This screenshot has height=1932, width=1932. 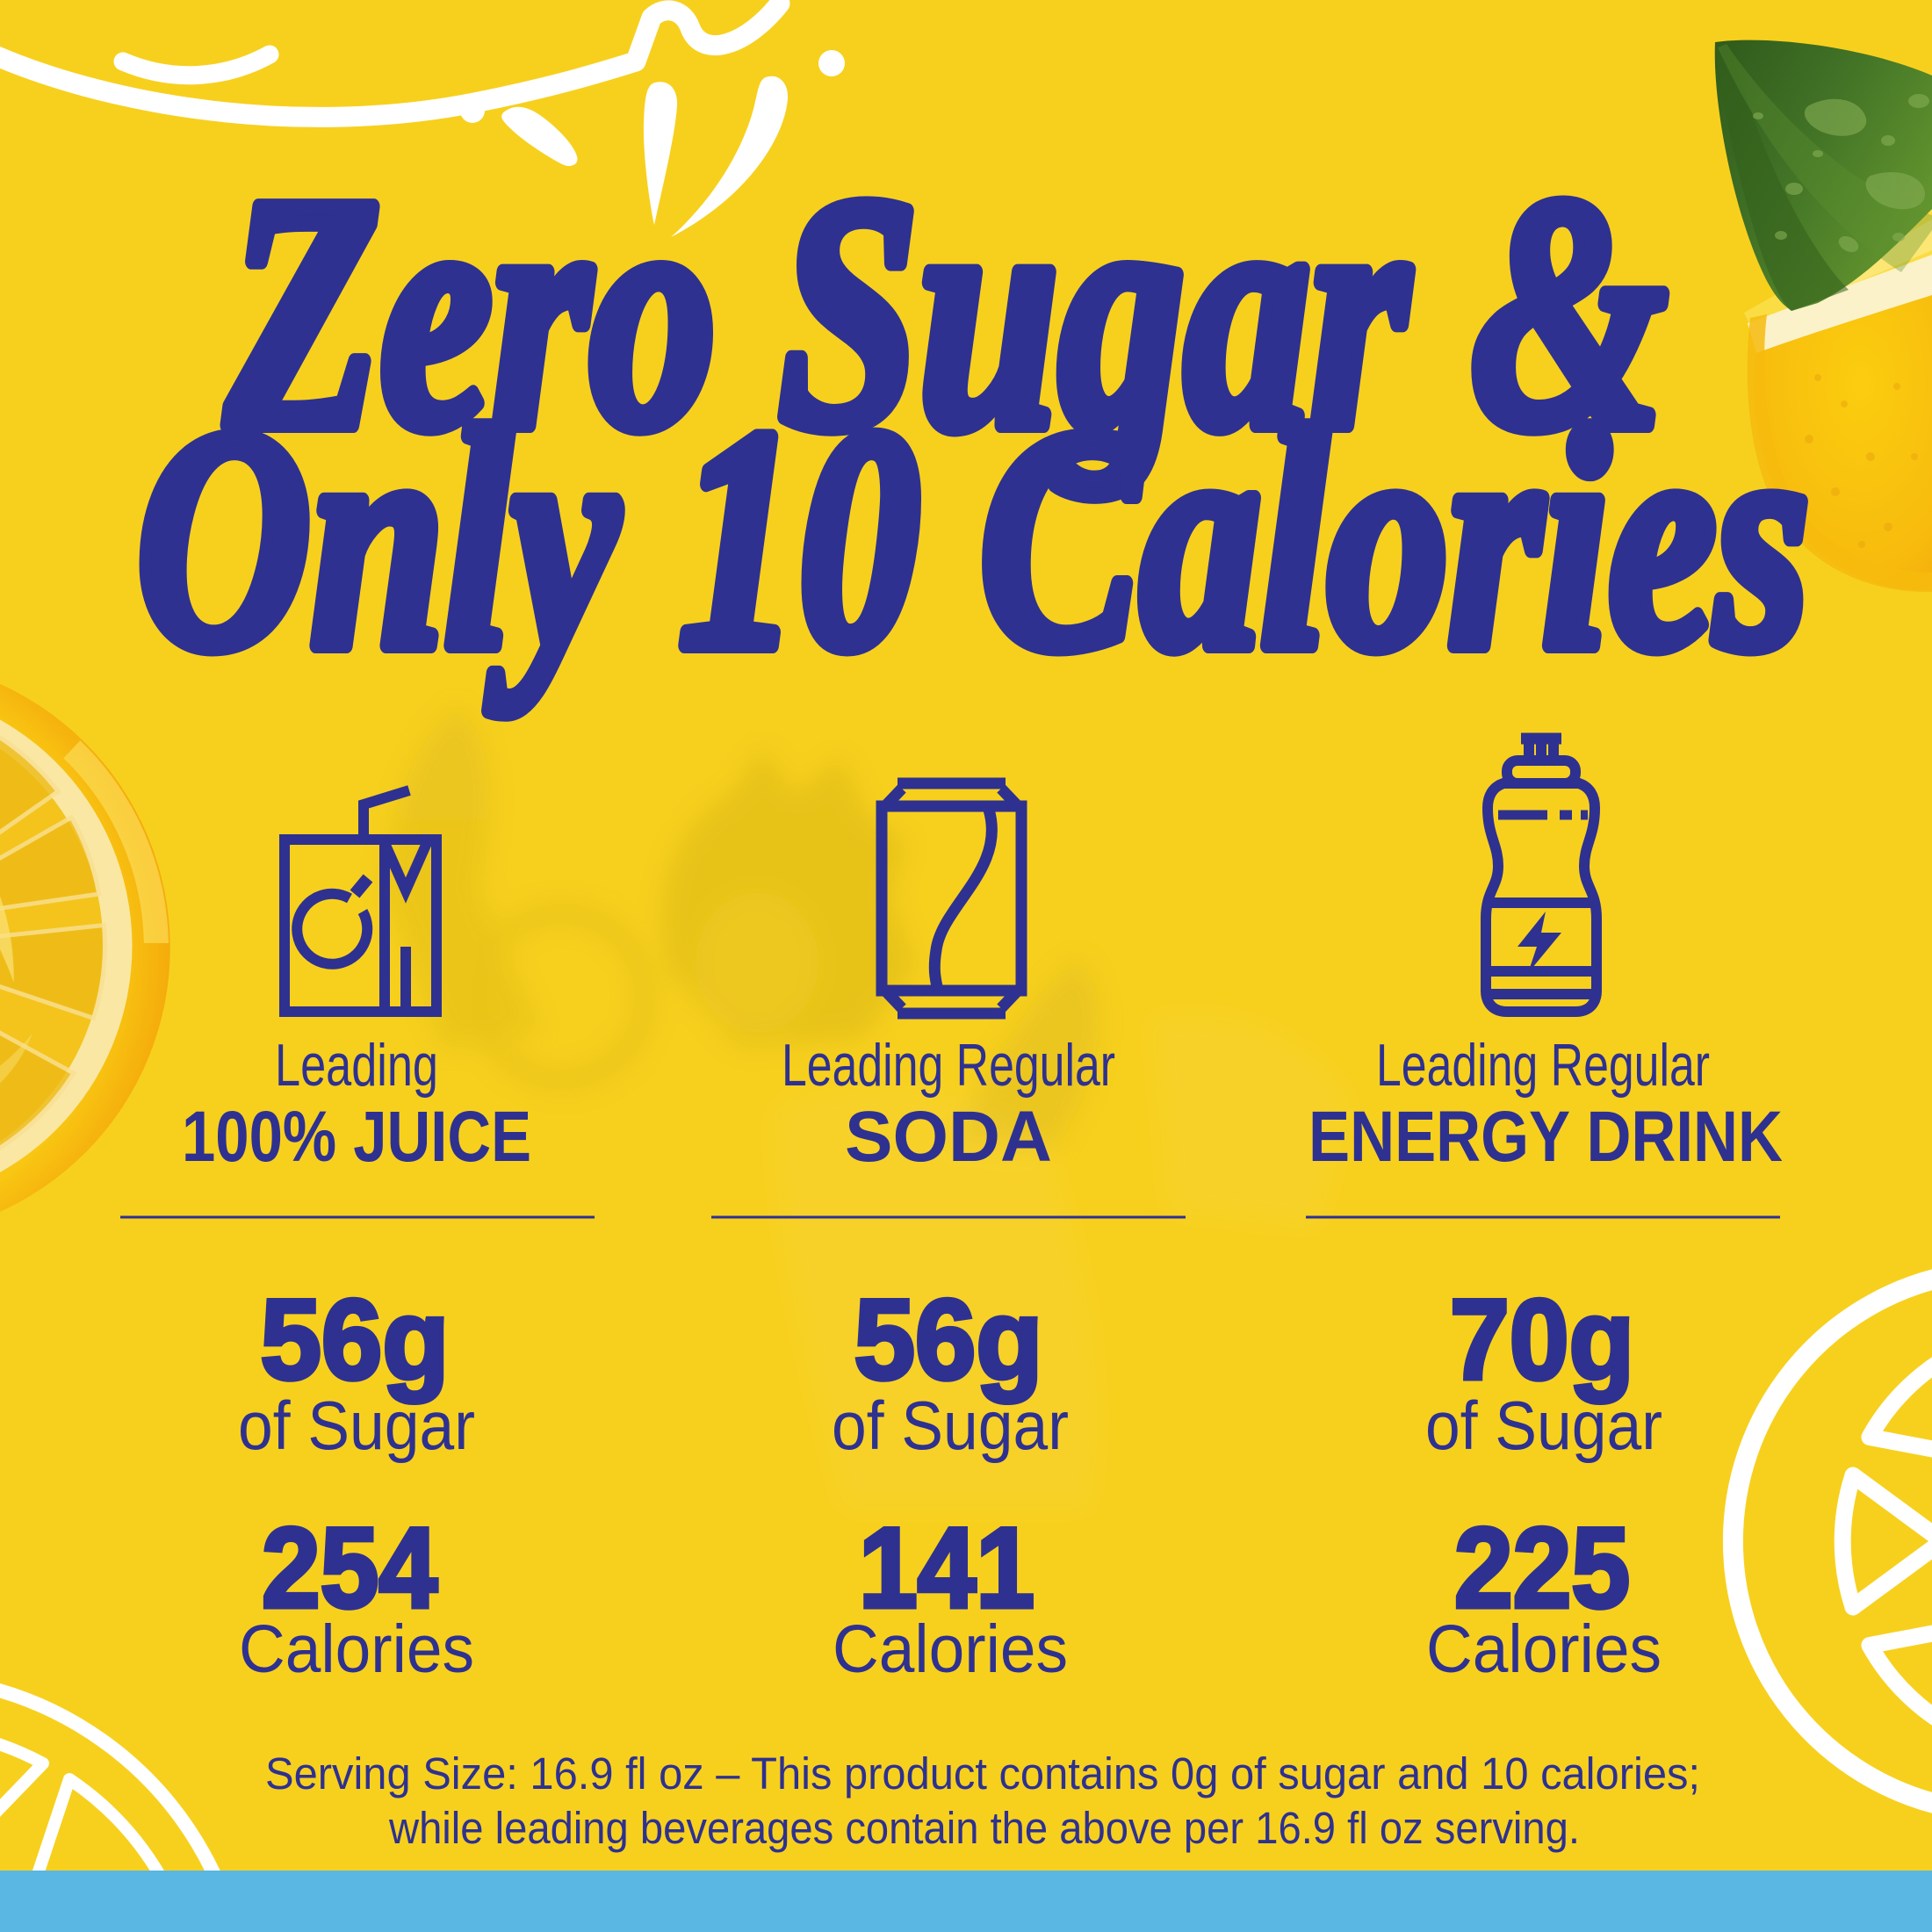 What do you see at coordinates (946, 1568) in the screenshot?
I see `svg-text: 141` at bounding box center [946, 1568].